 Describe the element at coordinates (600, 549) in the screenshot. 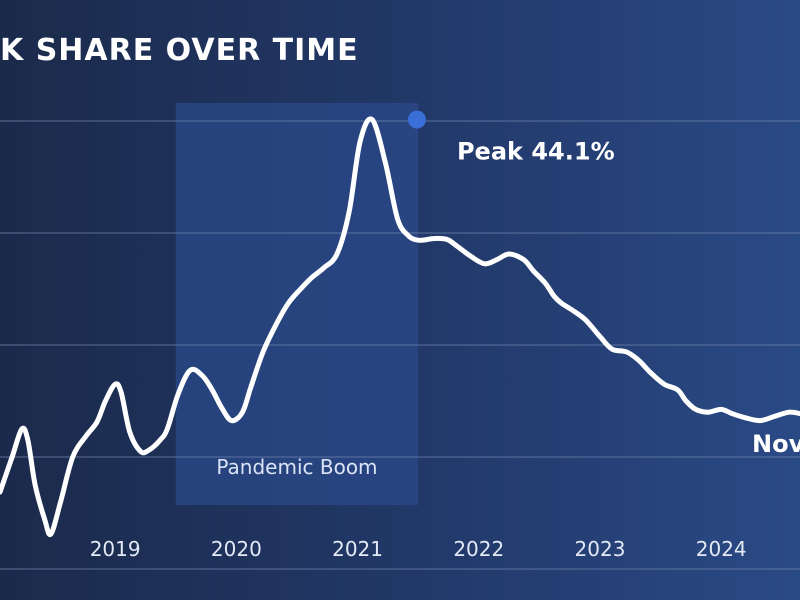

I see `x-tick-label: 2023` at that location.